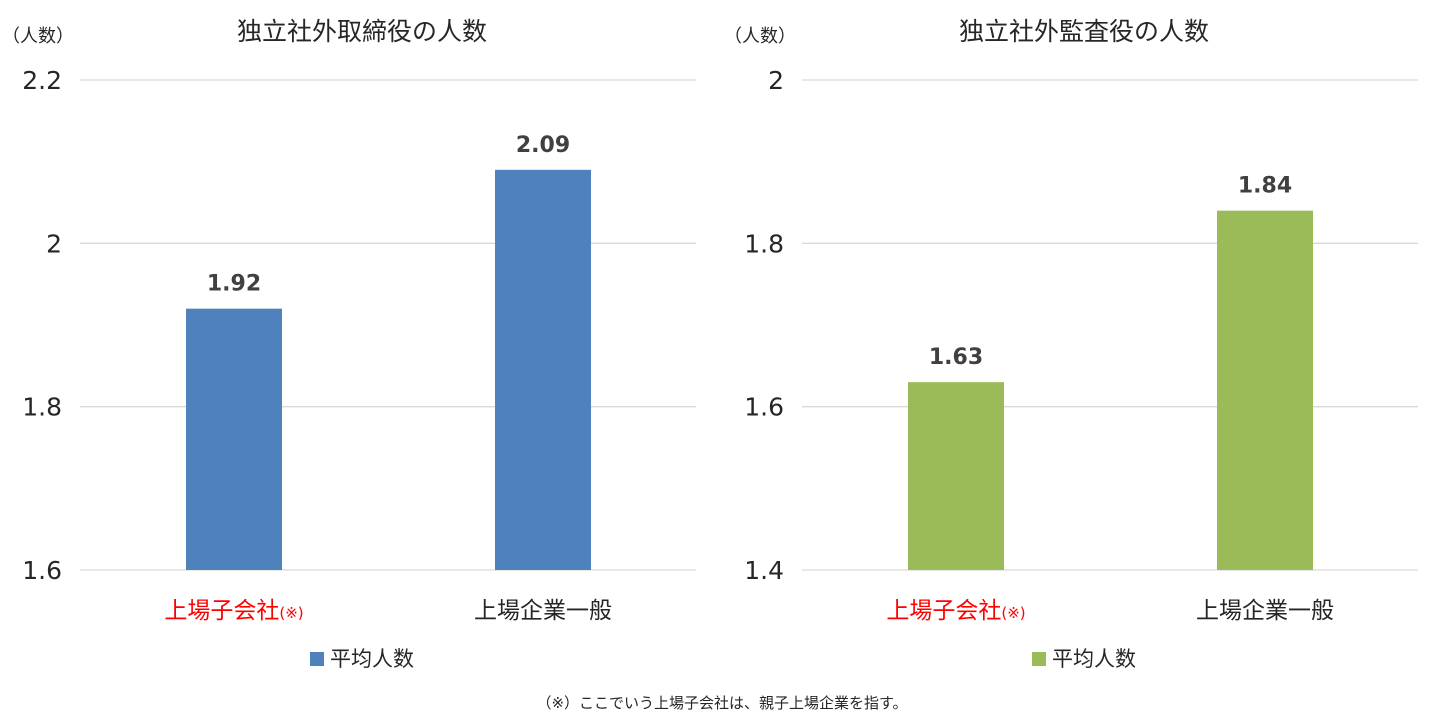  What do you see at coordinates (362, 31) in the screenshot?
I see `chart-title: 独立社外取締役の人数` at bounding box center [362, 31].